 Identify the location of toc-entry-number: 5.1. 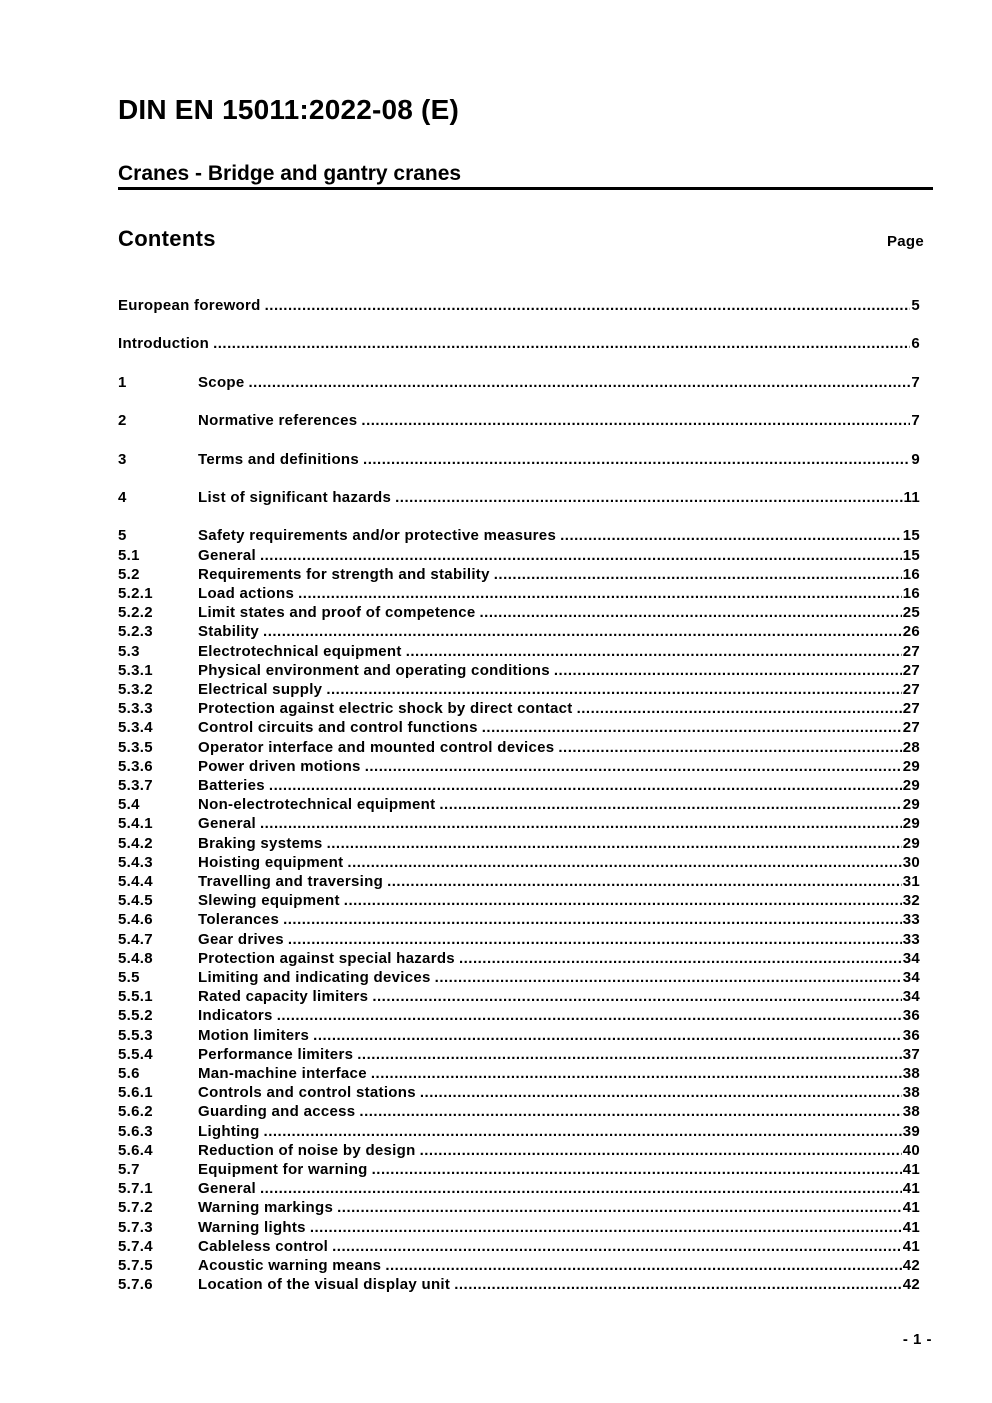
(129, 555).